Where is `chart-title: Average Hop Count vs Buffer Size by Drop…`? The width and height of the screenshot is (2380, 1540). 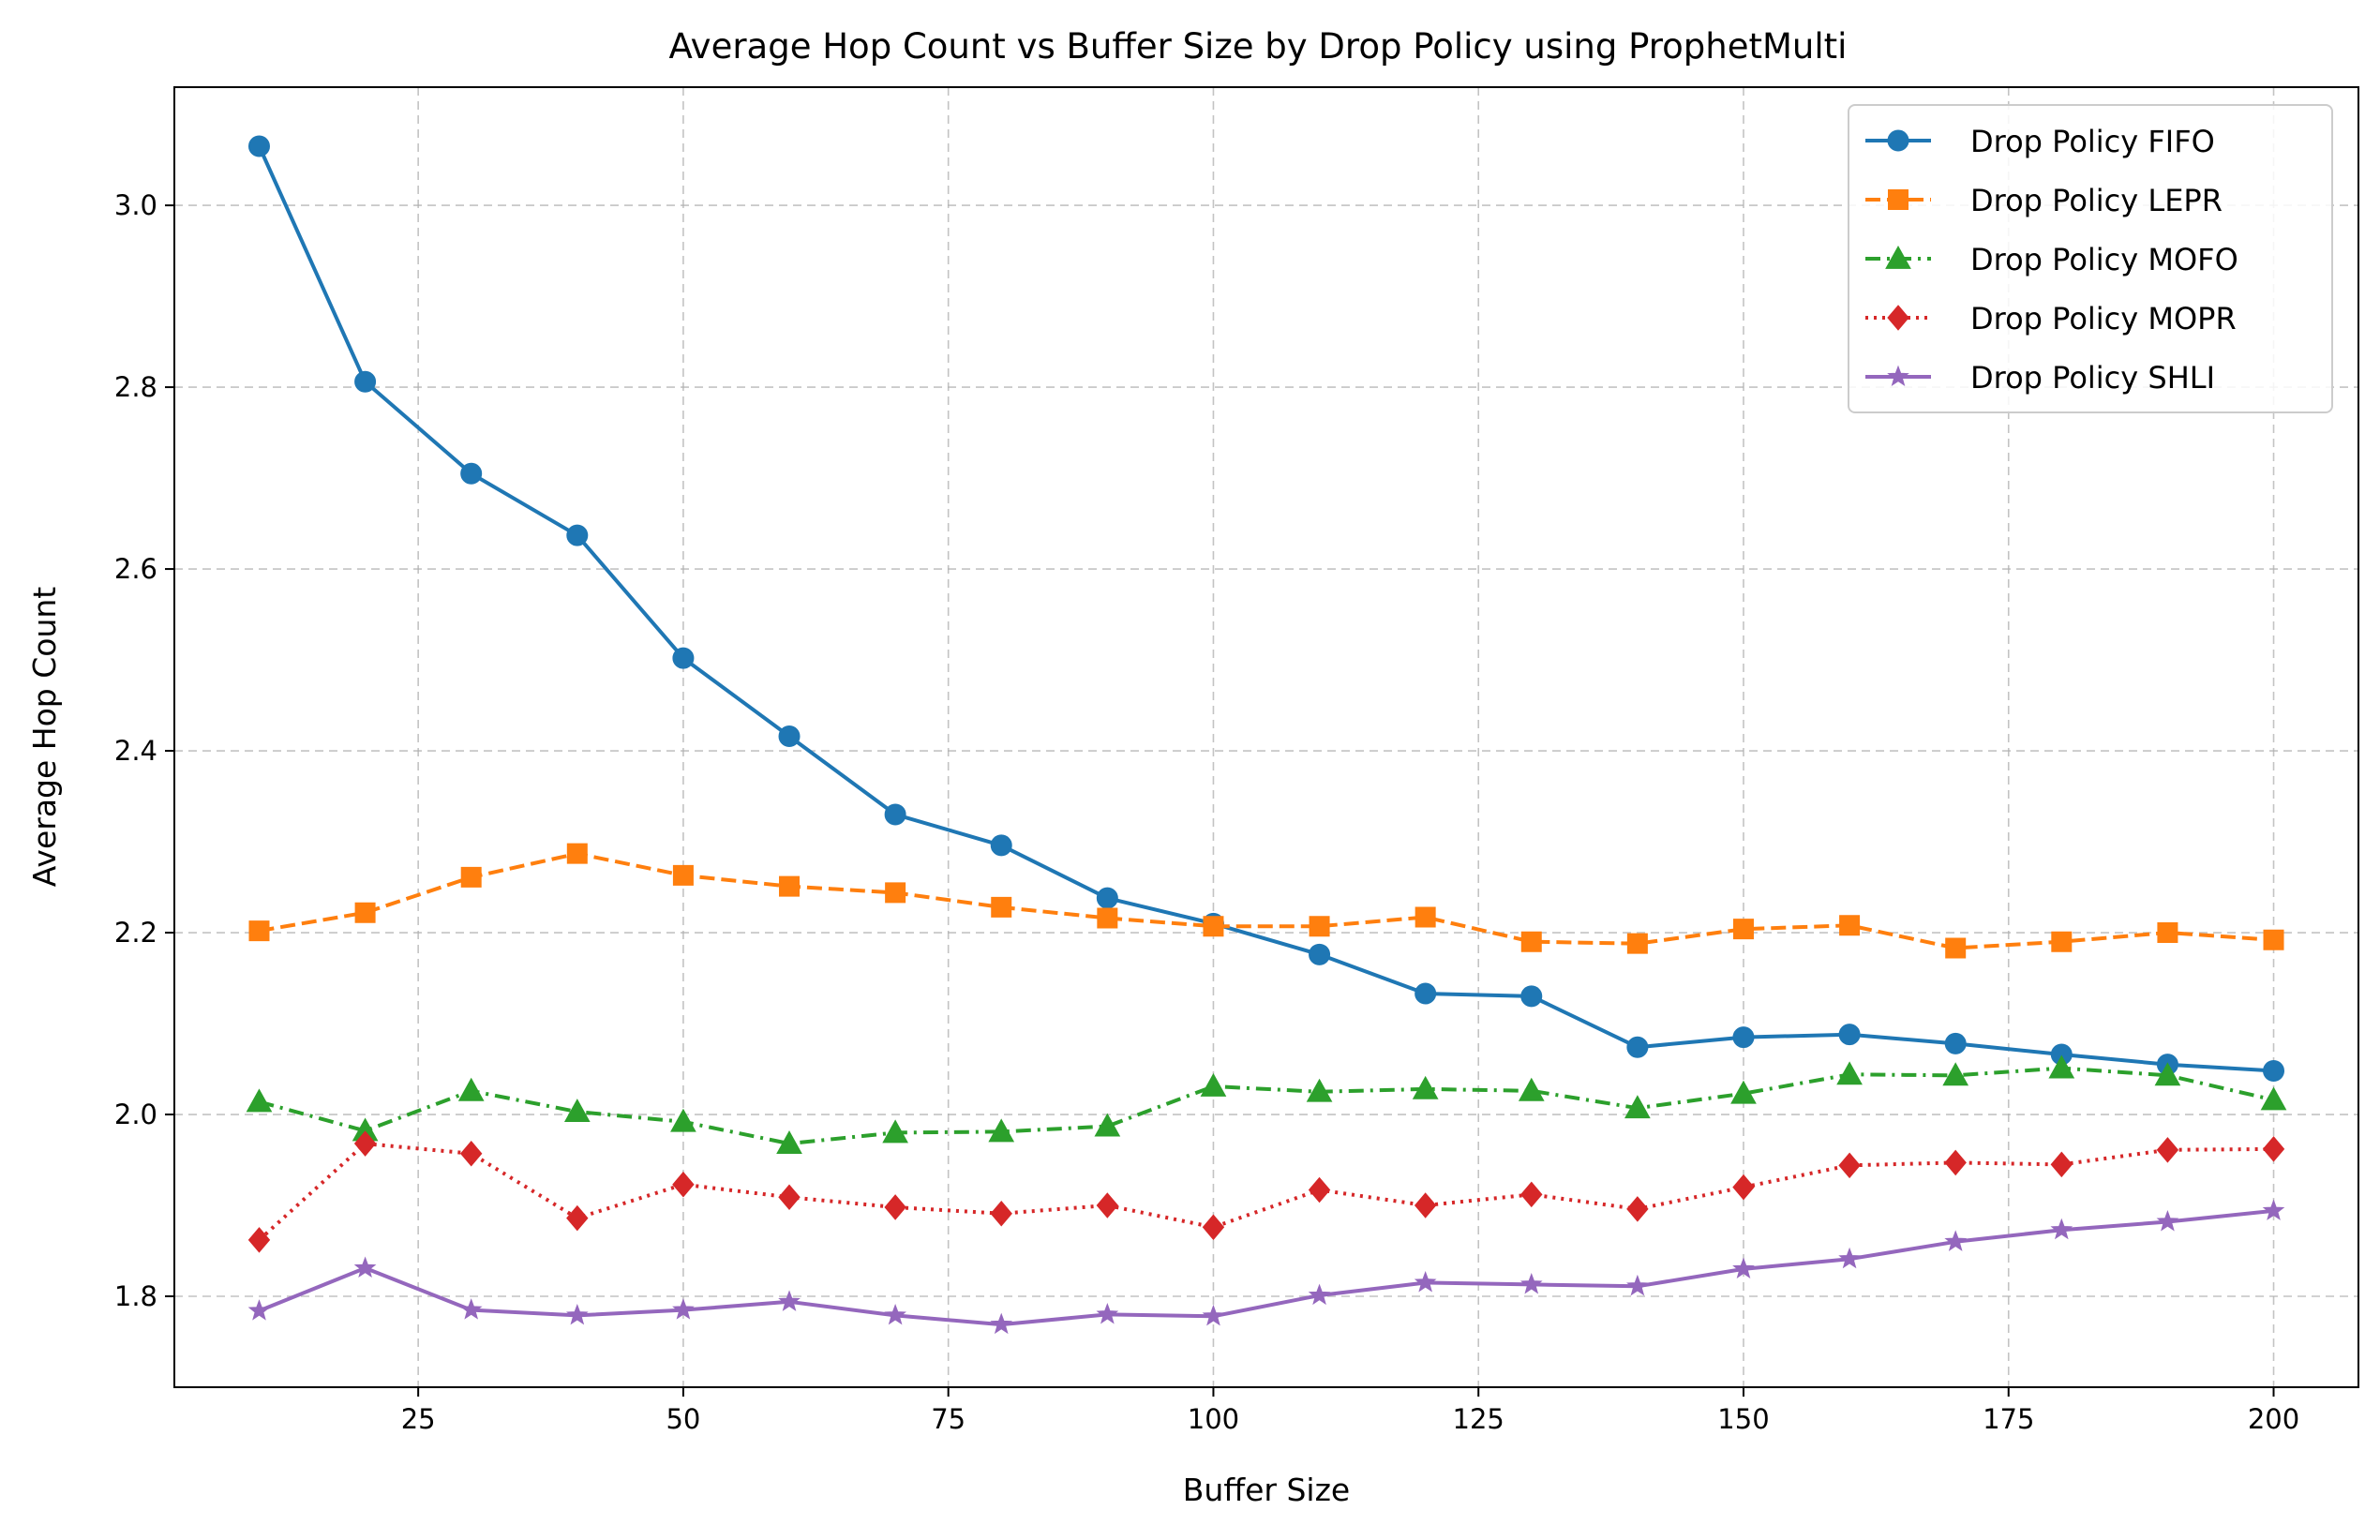
chart-title: Average Hop Count vs Buffer Size by Drop… is located at coordinates (1258, 46).